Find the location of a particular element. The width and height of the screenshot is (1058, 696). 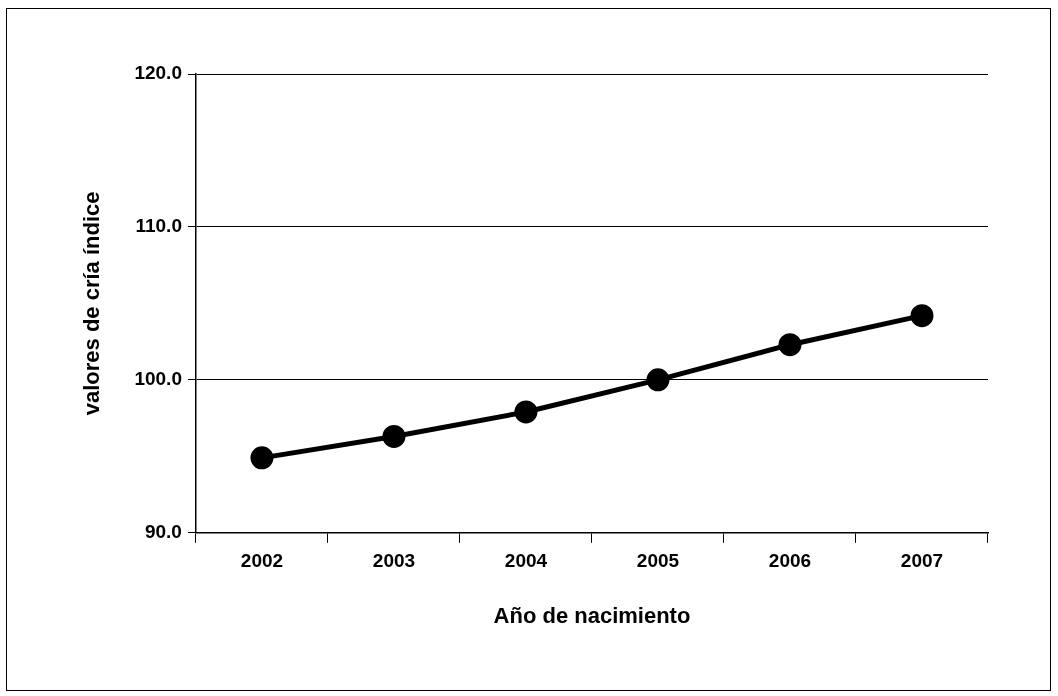

x-tick-label: 2003 is located at coordinates (394, 561).